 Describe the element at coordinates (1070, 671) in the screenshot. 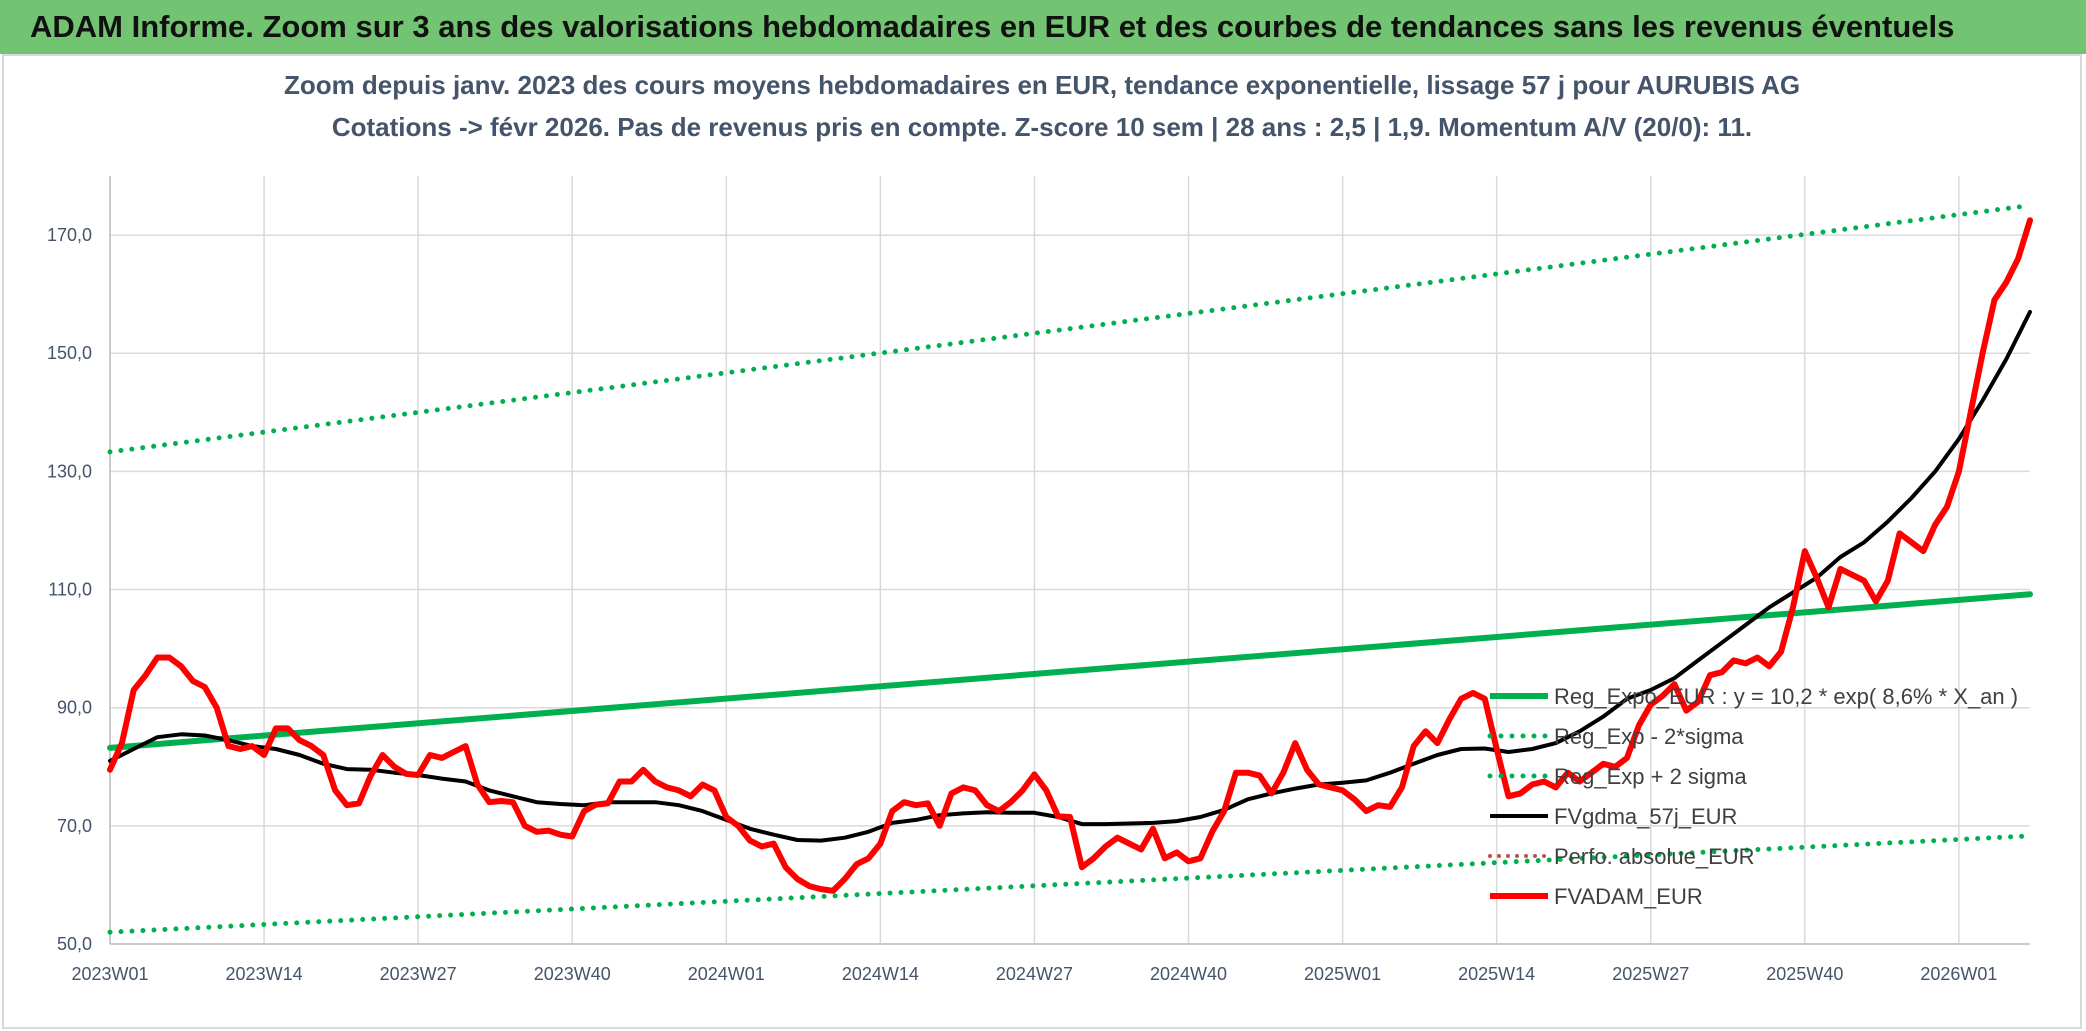

I see `series-line-reg-expo-eur-y-10-2-exp-8-6-x-an` at that location.